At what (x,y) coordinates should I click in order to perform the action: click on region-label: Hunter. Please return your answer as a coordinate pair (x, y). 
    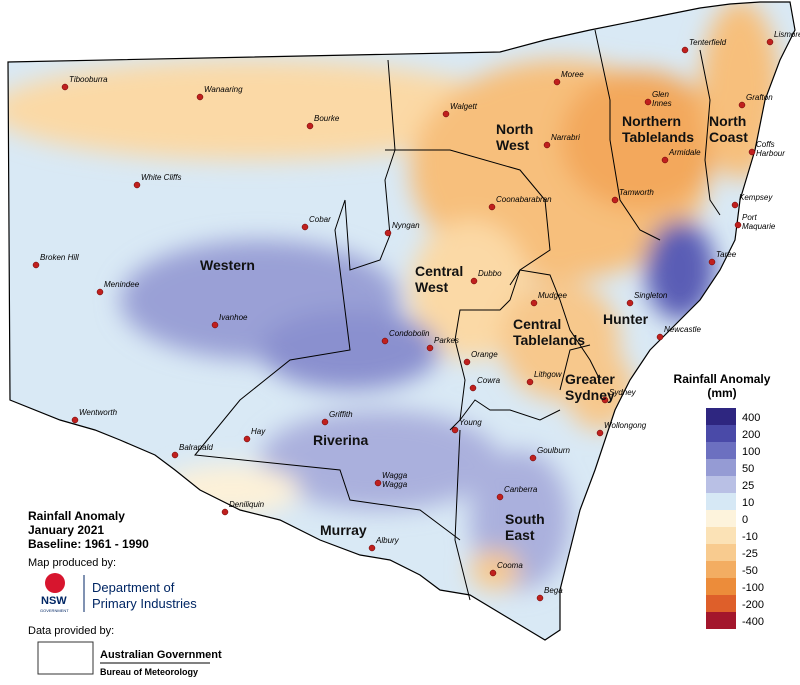
    Looking at the image, I should click on (626, 319).